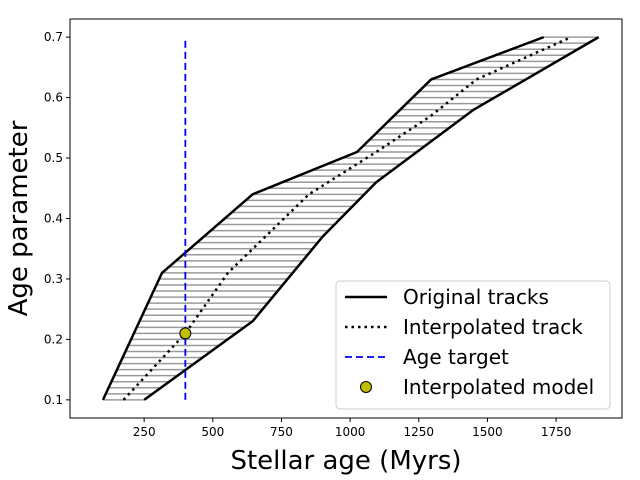  I want to click on legend-label-interpolated-track: Interpolated track, so click(493, 327).